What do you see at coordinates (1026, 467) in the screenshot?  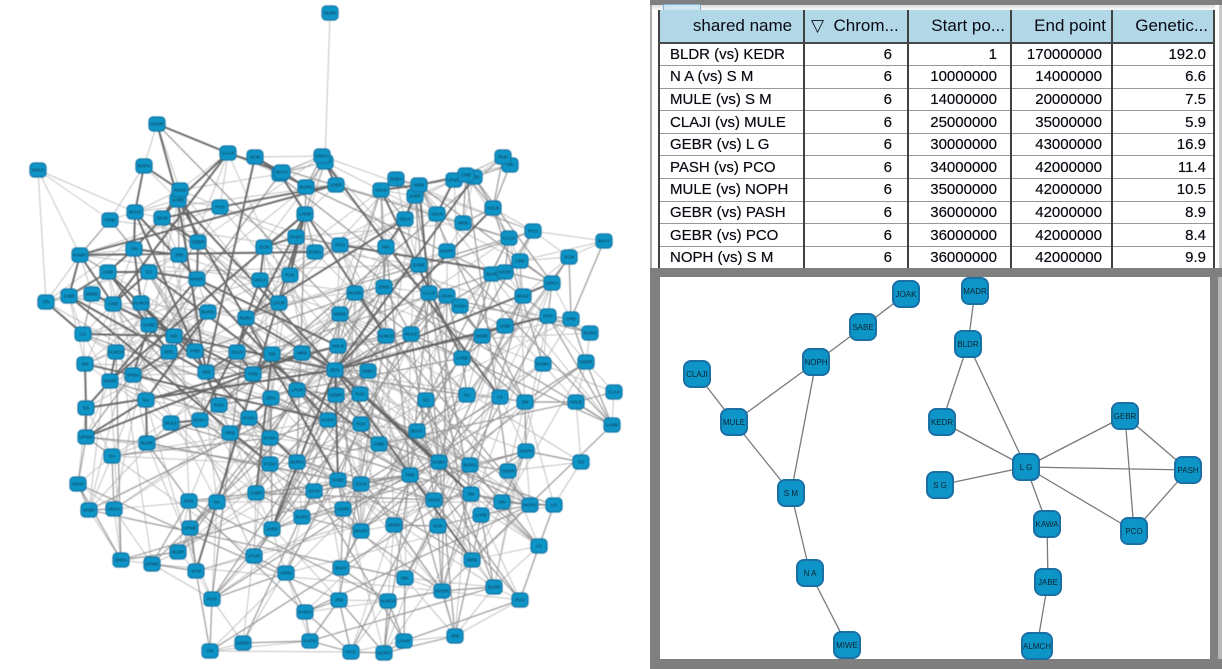 I see `svg-text: L G` at bounding box center [1026, 467].